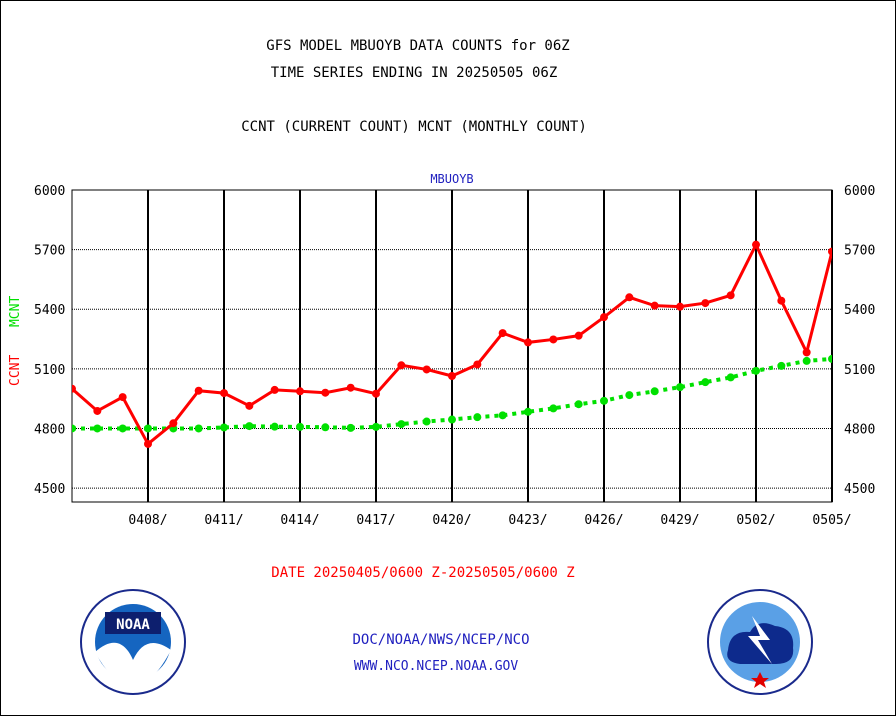  Describe the element at coordinates (299, 520) in the screenshot. I see `x-tick-label: 0414/` at that location.